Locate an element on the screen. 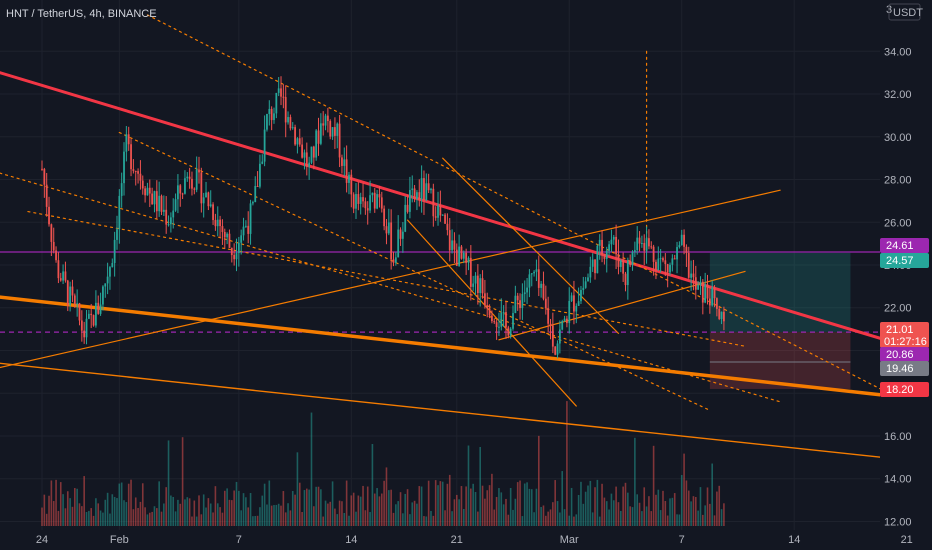  price-badge-label: 18.20 is located at coordinates (900, 390).